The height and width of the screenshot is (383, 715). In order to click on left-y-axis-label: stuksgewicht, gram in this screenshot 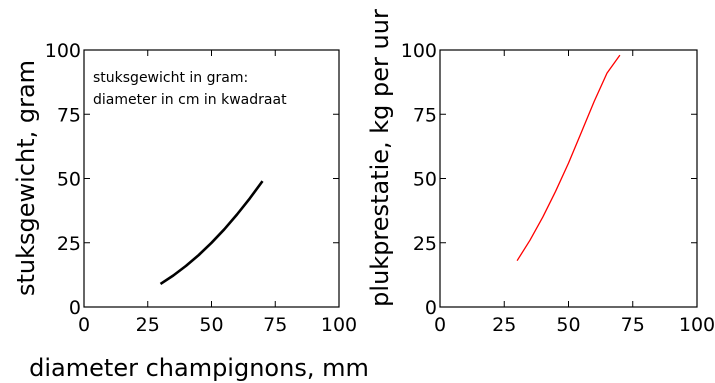, I will do `click(26, 178)`.